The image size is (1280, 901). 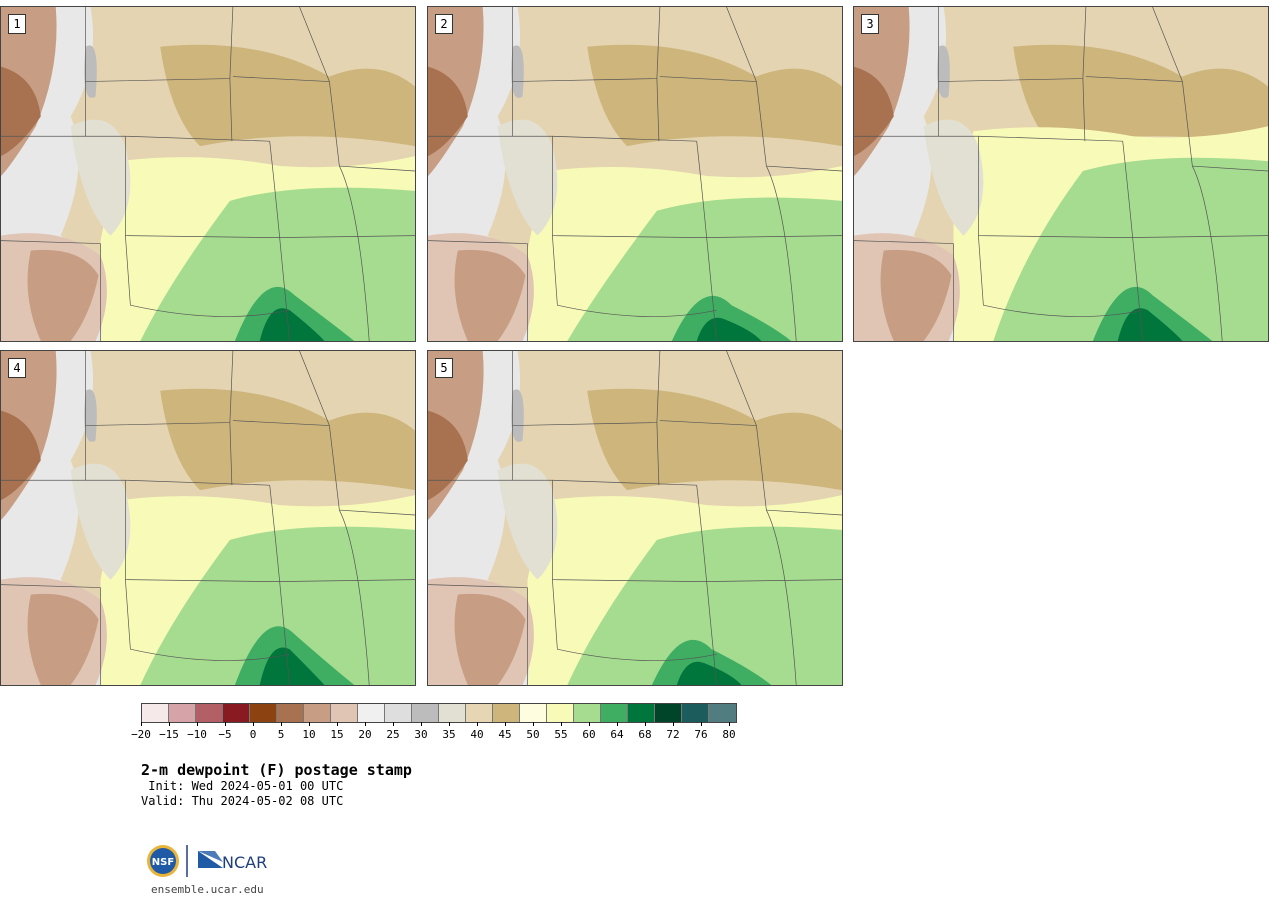 What do you see at coordinates (589, 734) in the screenshot?
I see `colorbar-tick-label: 60` at bounding box center [589, 734].